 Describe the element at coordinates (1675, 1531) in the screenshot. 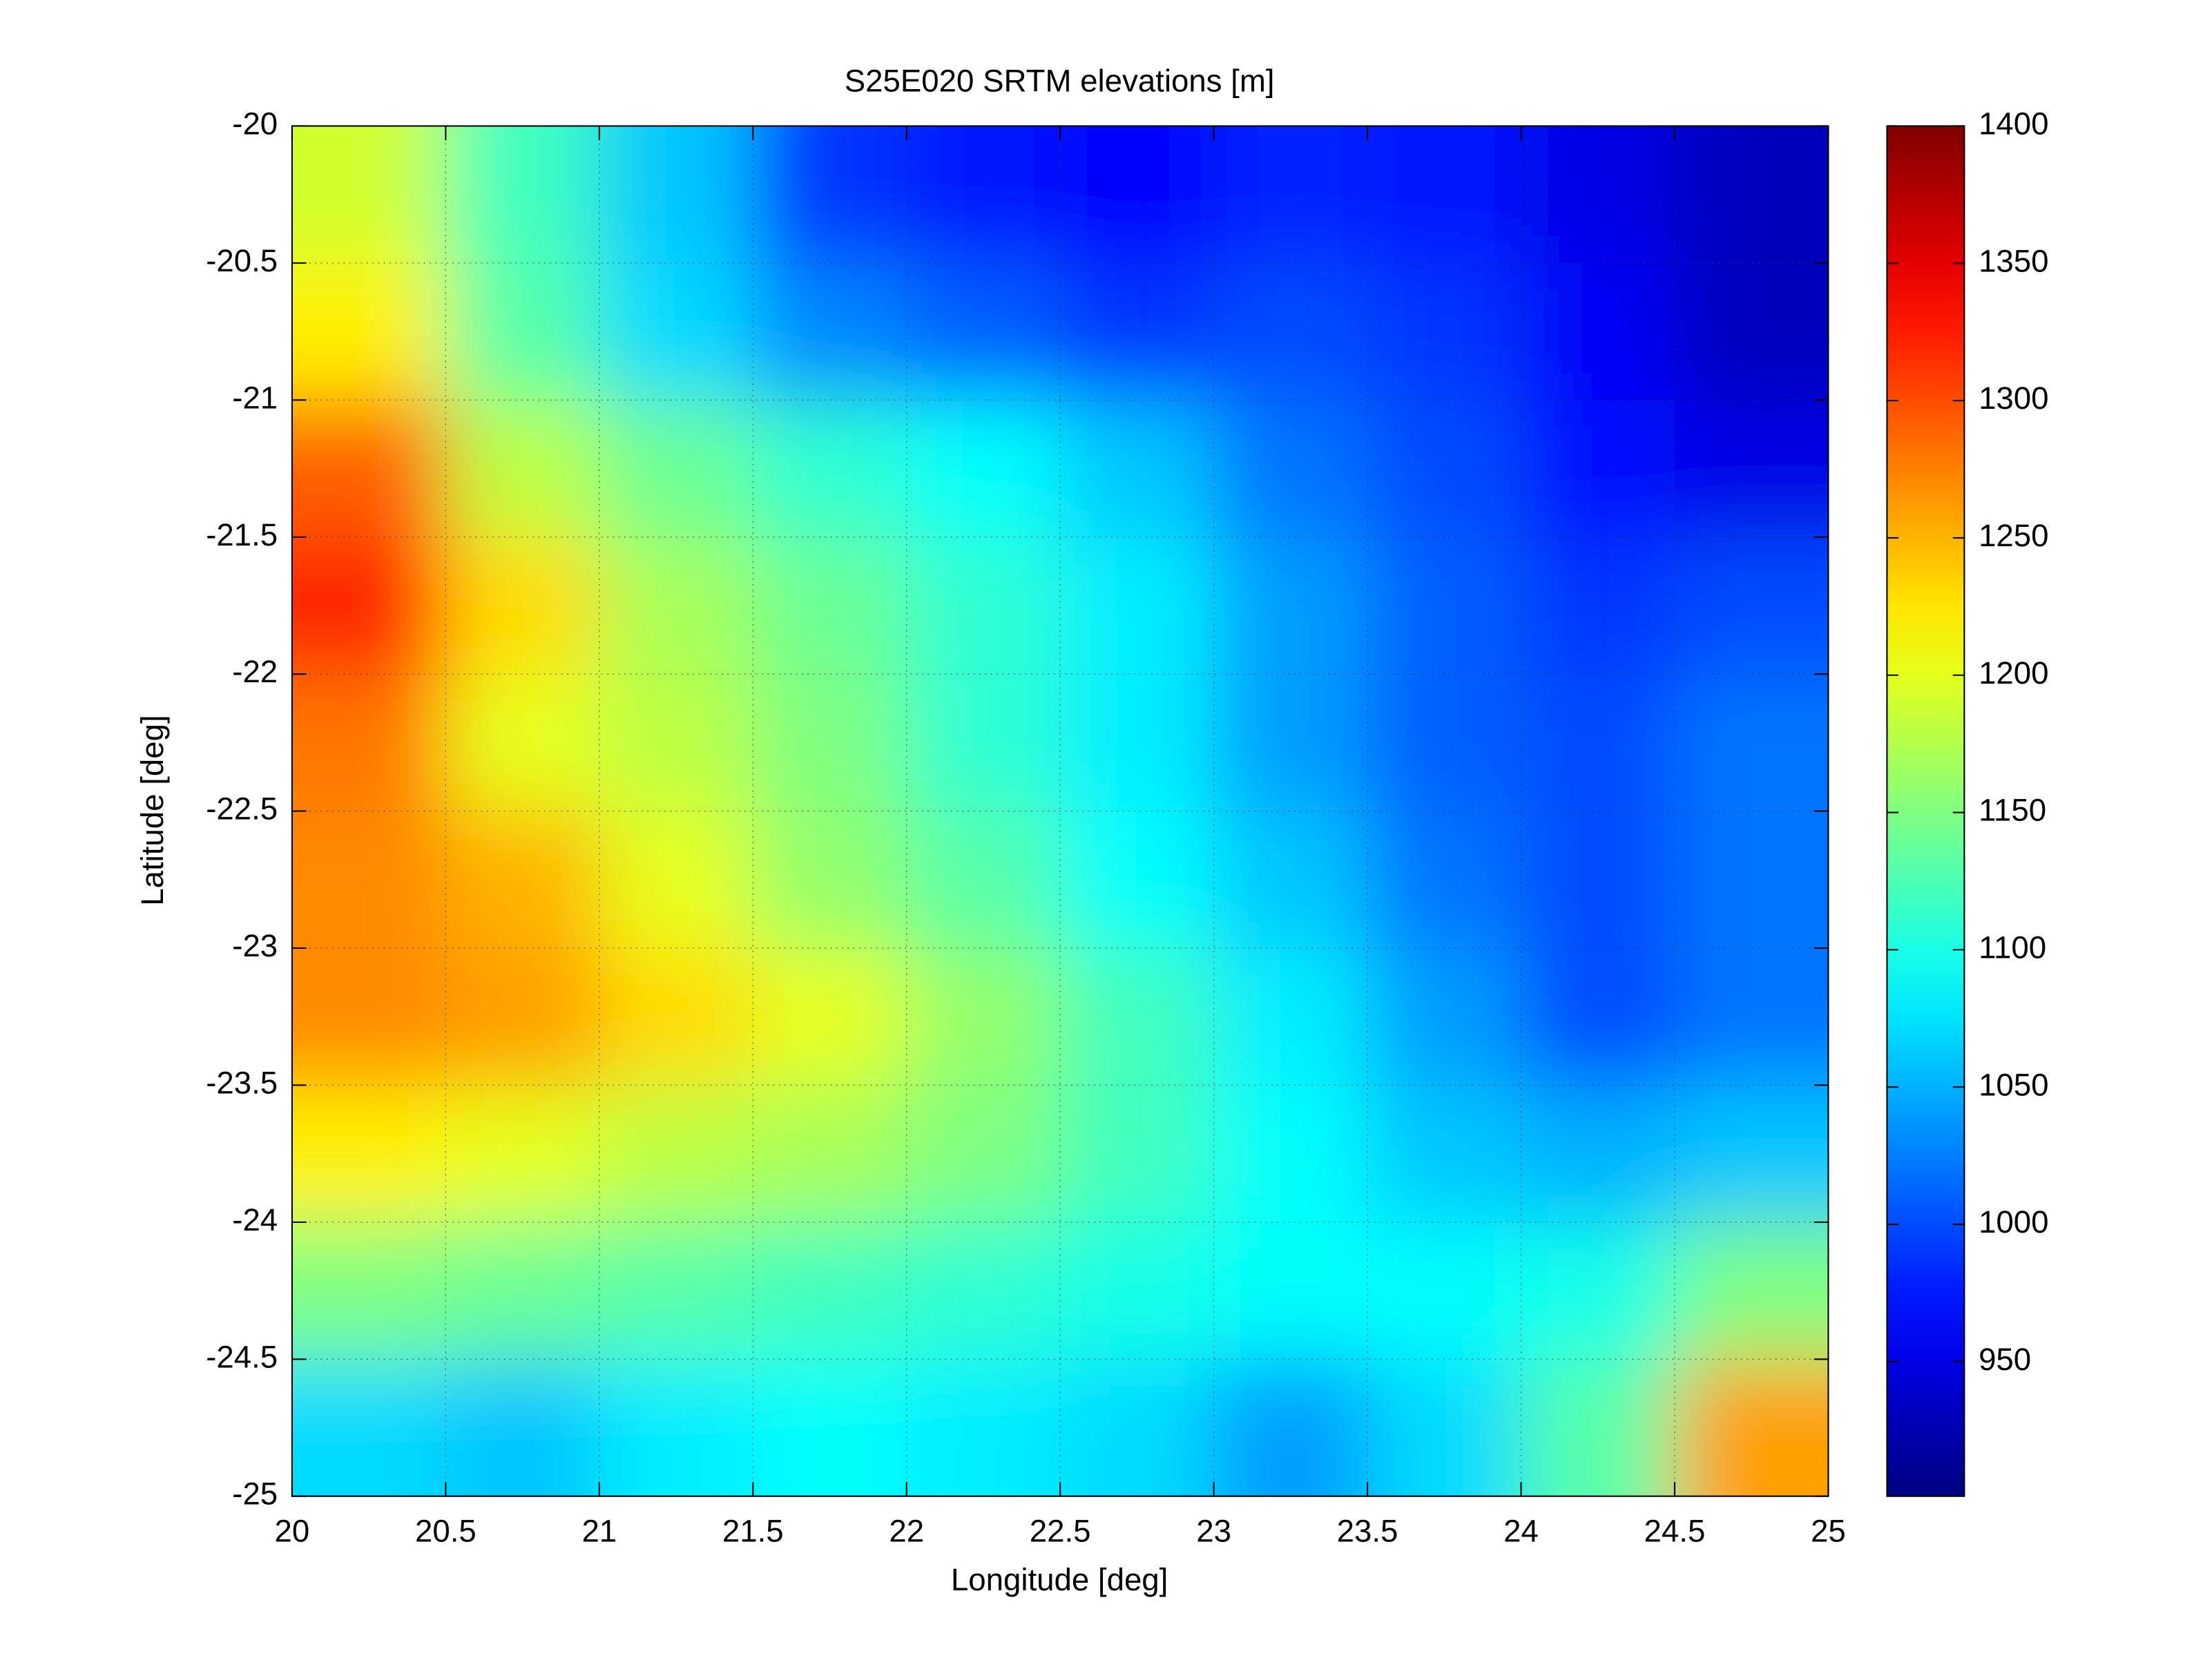

I see `x-tick-label: 24.5` at that location.